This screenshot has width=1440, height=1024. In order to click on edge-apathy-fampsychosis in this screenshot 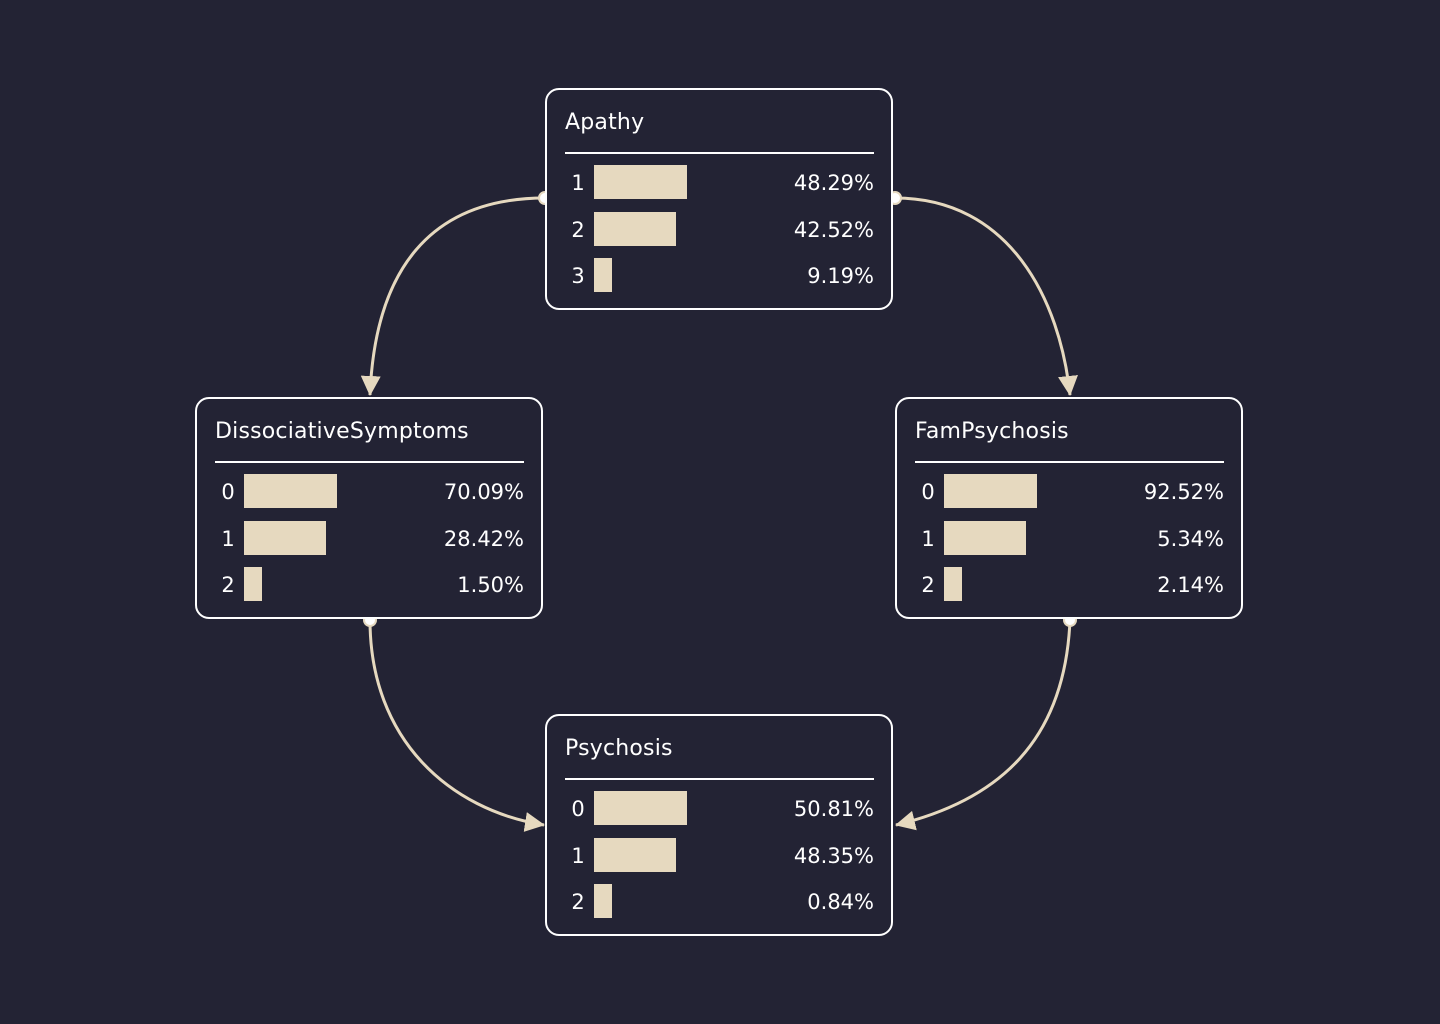, I will do `click(986, 296)`.